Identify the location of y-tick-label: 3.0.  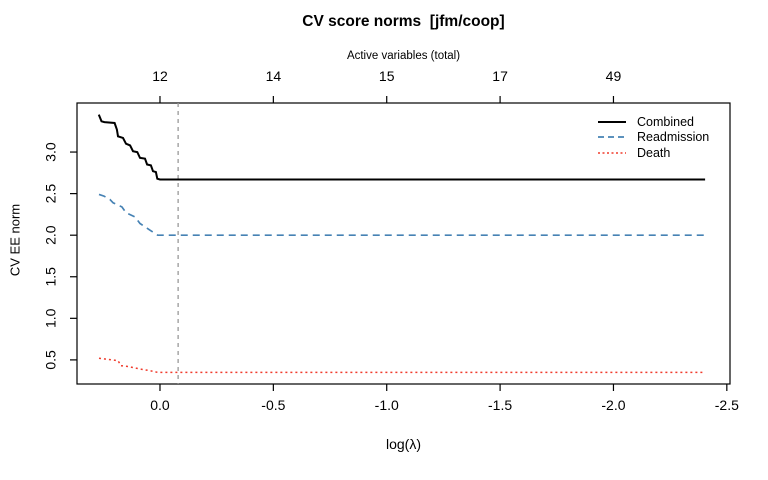
(51, 152).